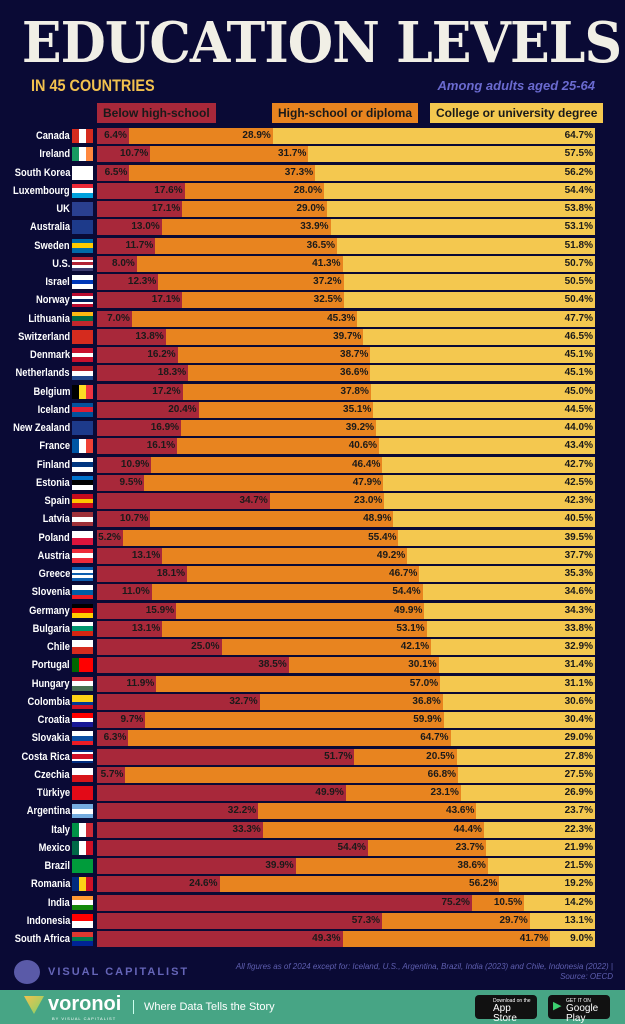 Image resolution: width=625 pixels, height=1024 pixels. What do you see at coordinates (455, 902) in the screenshot?
I see `data-label: 75.2%` at bounding box center [455, 902].